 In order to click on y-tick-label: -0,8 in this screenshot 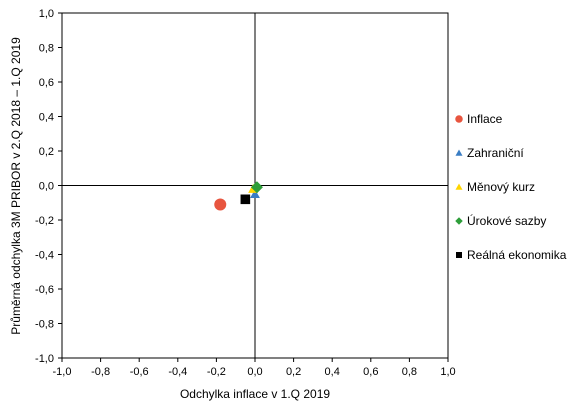, I will do `click(44, 325)`.